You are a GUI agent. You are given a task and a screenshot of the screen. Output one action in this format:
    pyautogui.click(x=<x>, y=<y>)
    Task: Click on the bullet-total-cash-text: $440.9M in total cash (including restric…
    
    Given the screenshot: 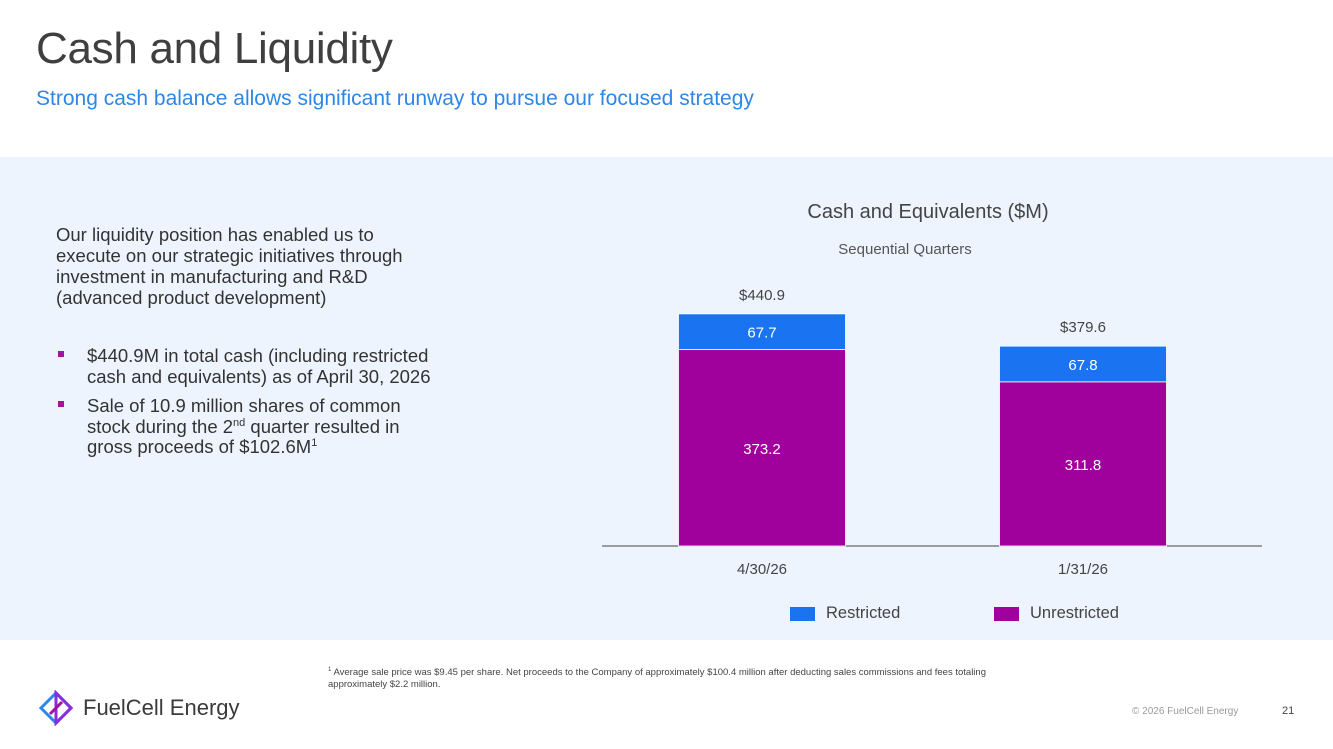 What is the action you would take?
    pyautogui.click(x=259, y=366)
    